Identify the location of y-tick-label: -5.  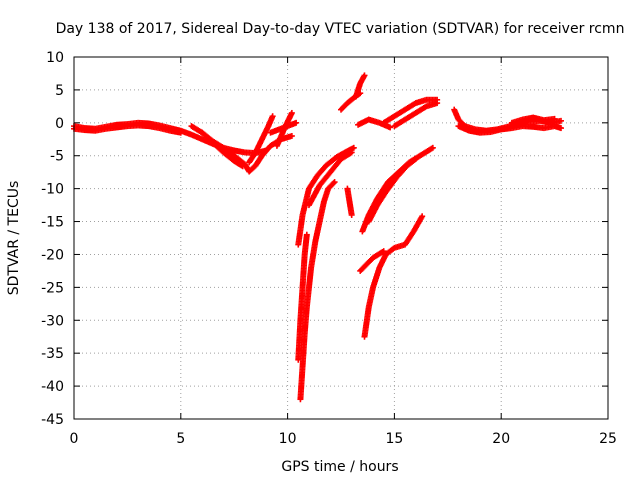
(57, 157).